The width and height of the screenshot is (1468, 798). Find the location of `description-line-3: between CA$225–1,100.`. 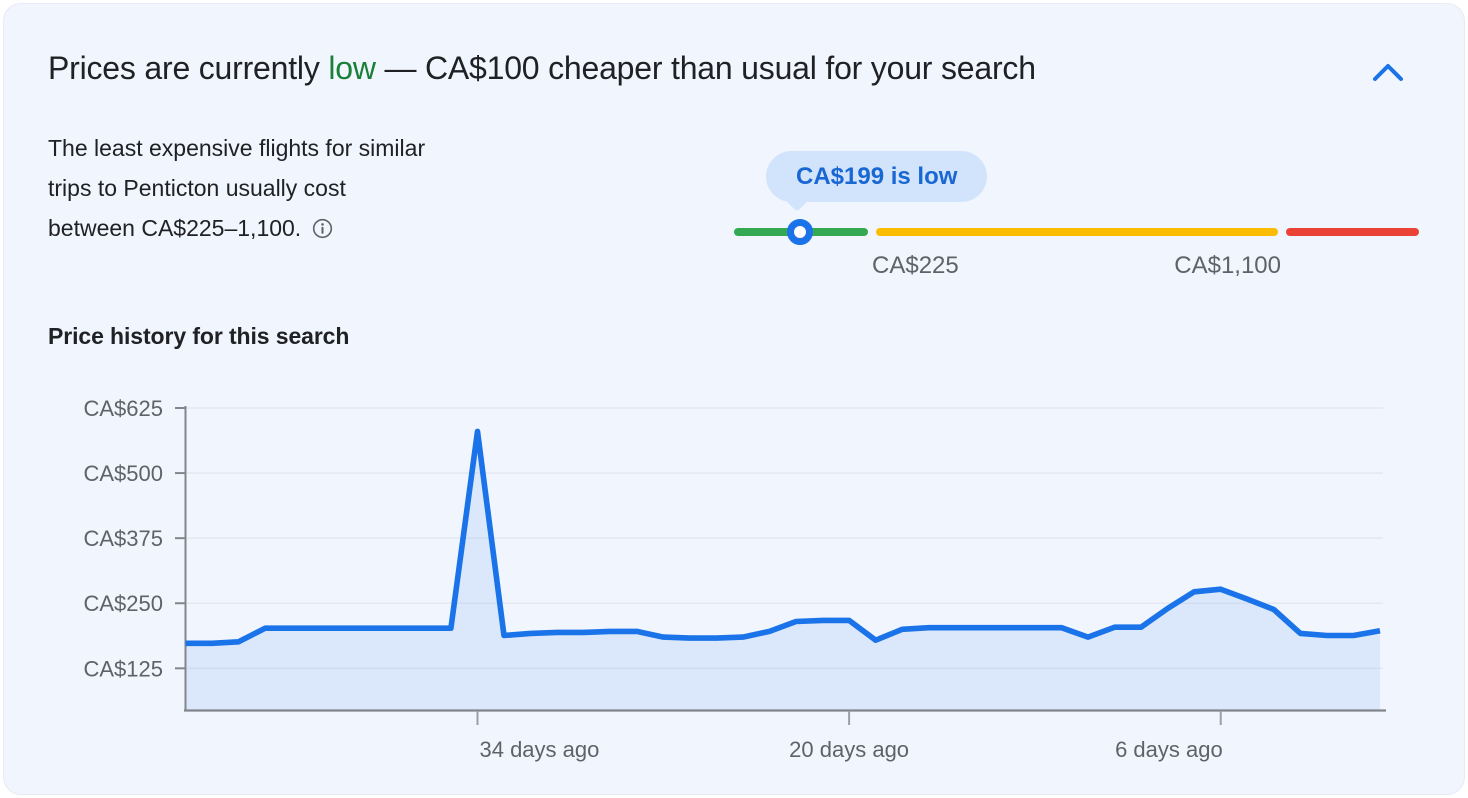

description-line-3: between CA$225–1,100. is located at coordinates (175, 228).